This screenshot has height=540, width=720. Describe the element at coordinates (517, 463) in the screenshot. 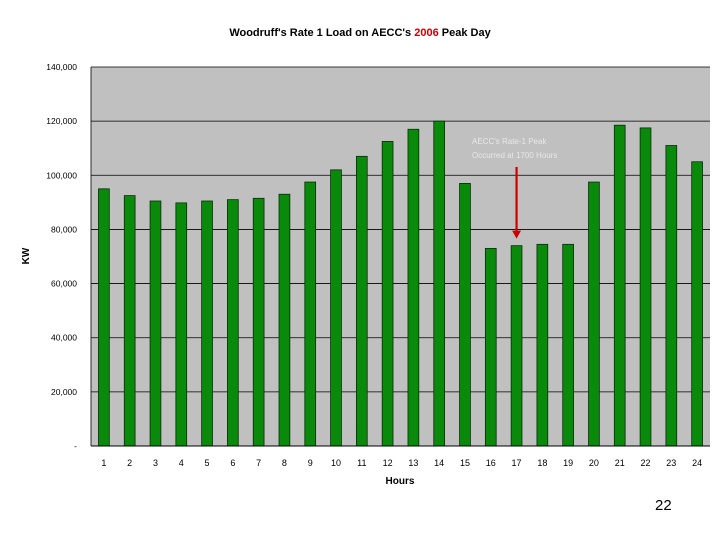

I see `x-tick-label: 17` at that location.